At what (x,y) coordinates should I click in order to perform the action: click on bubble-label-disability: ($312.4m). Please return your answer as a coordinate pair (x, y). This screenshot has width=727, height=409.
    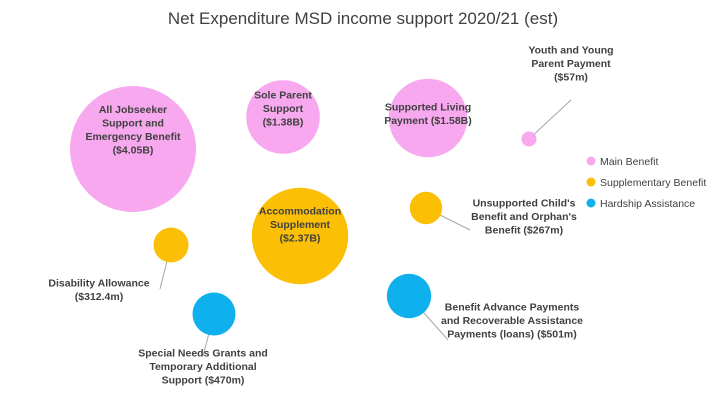
    Looking at the image, I should click on (99, 297).